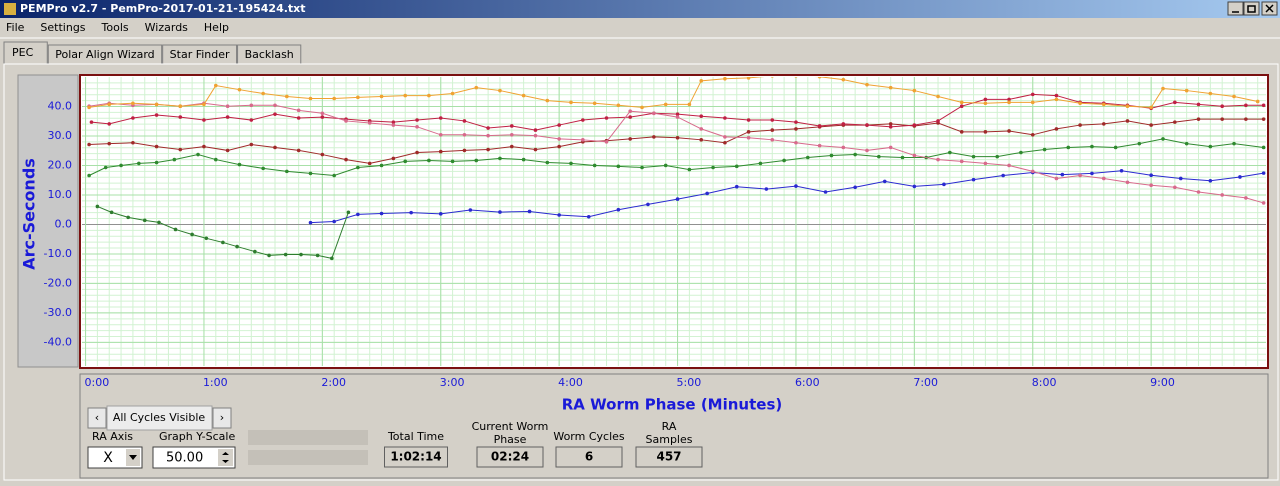 The height and width of the screenshot is (486, 1280). What do you see at coordinates (58, 341) in the screenshot?
I see `y-tick-label: -40.0` at bounding box center [58, 341].